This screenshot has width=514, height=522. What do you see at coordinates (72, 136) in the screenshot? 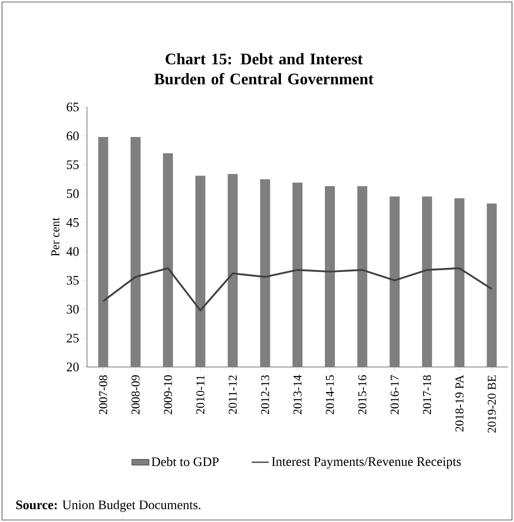
I see `y-tick-label: 60` at bounding box center [72, 136].